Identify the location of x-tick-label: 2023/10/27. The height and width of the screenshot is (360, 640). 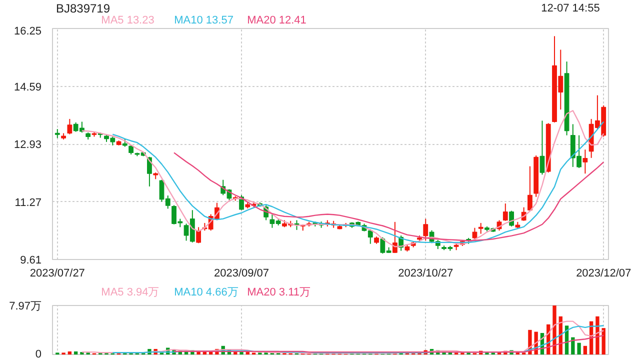
(426, 274).